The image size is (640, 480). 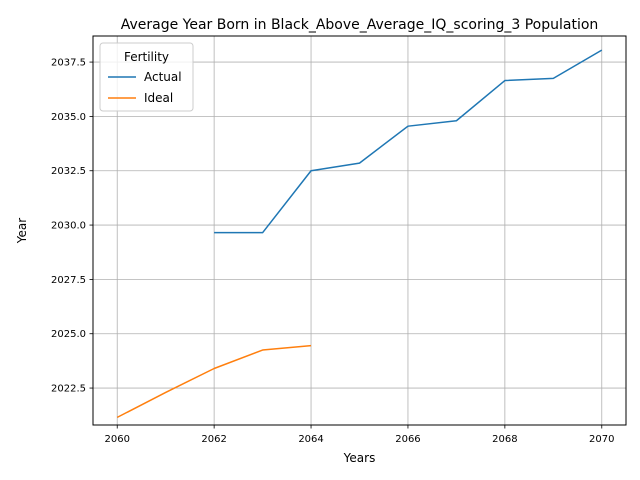 What do you see at coordinates (68, 334) in the screenshot?
I see `y-tick-label: 2025.0` at bounding box center [68, 334].